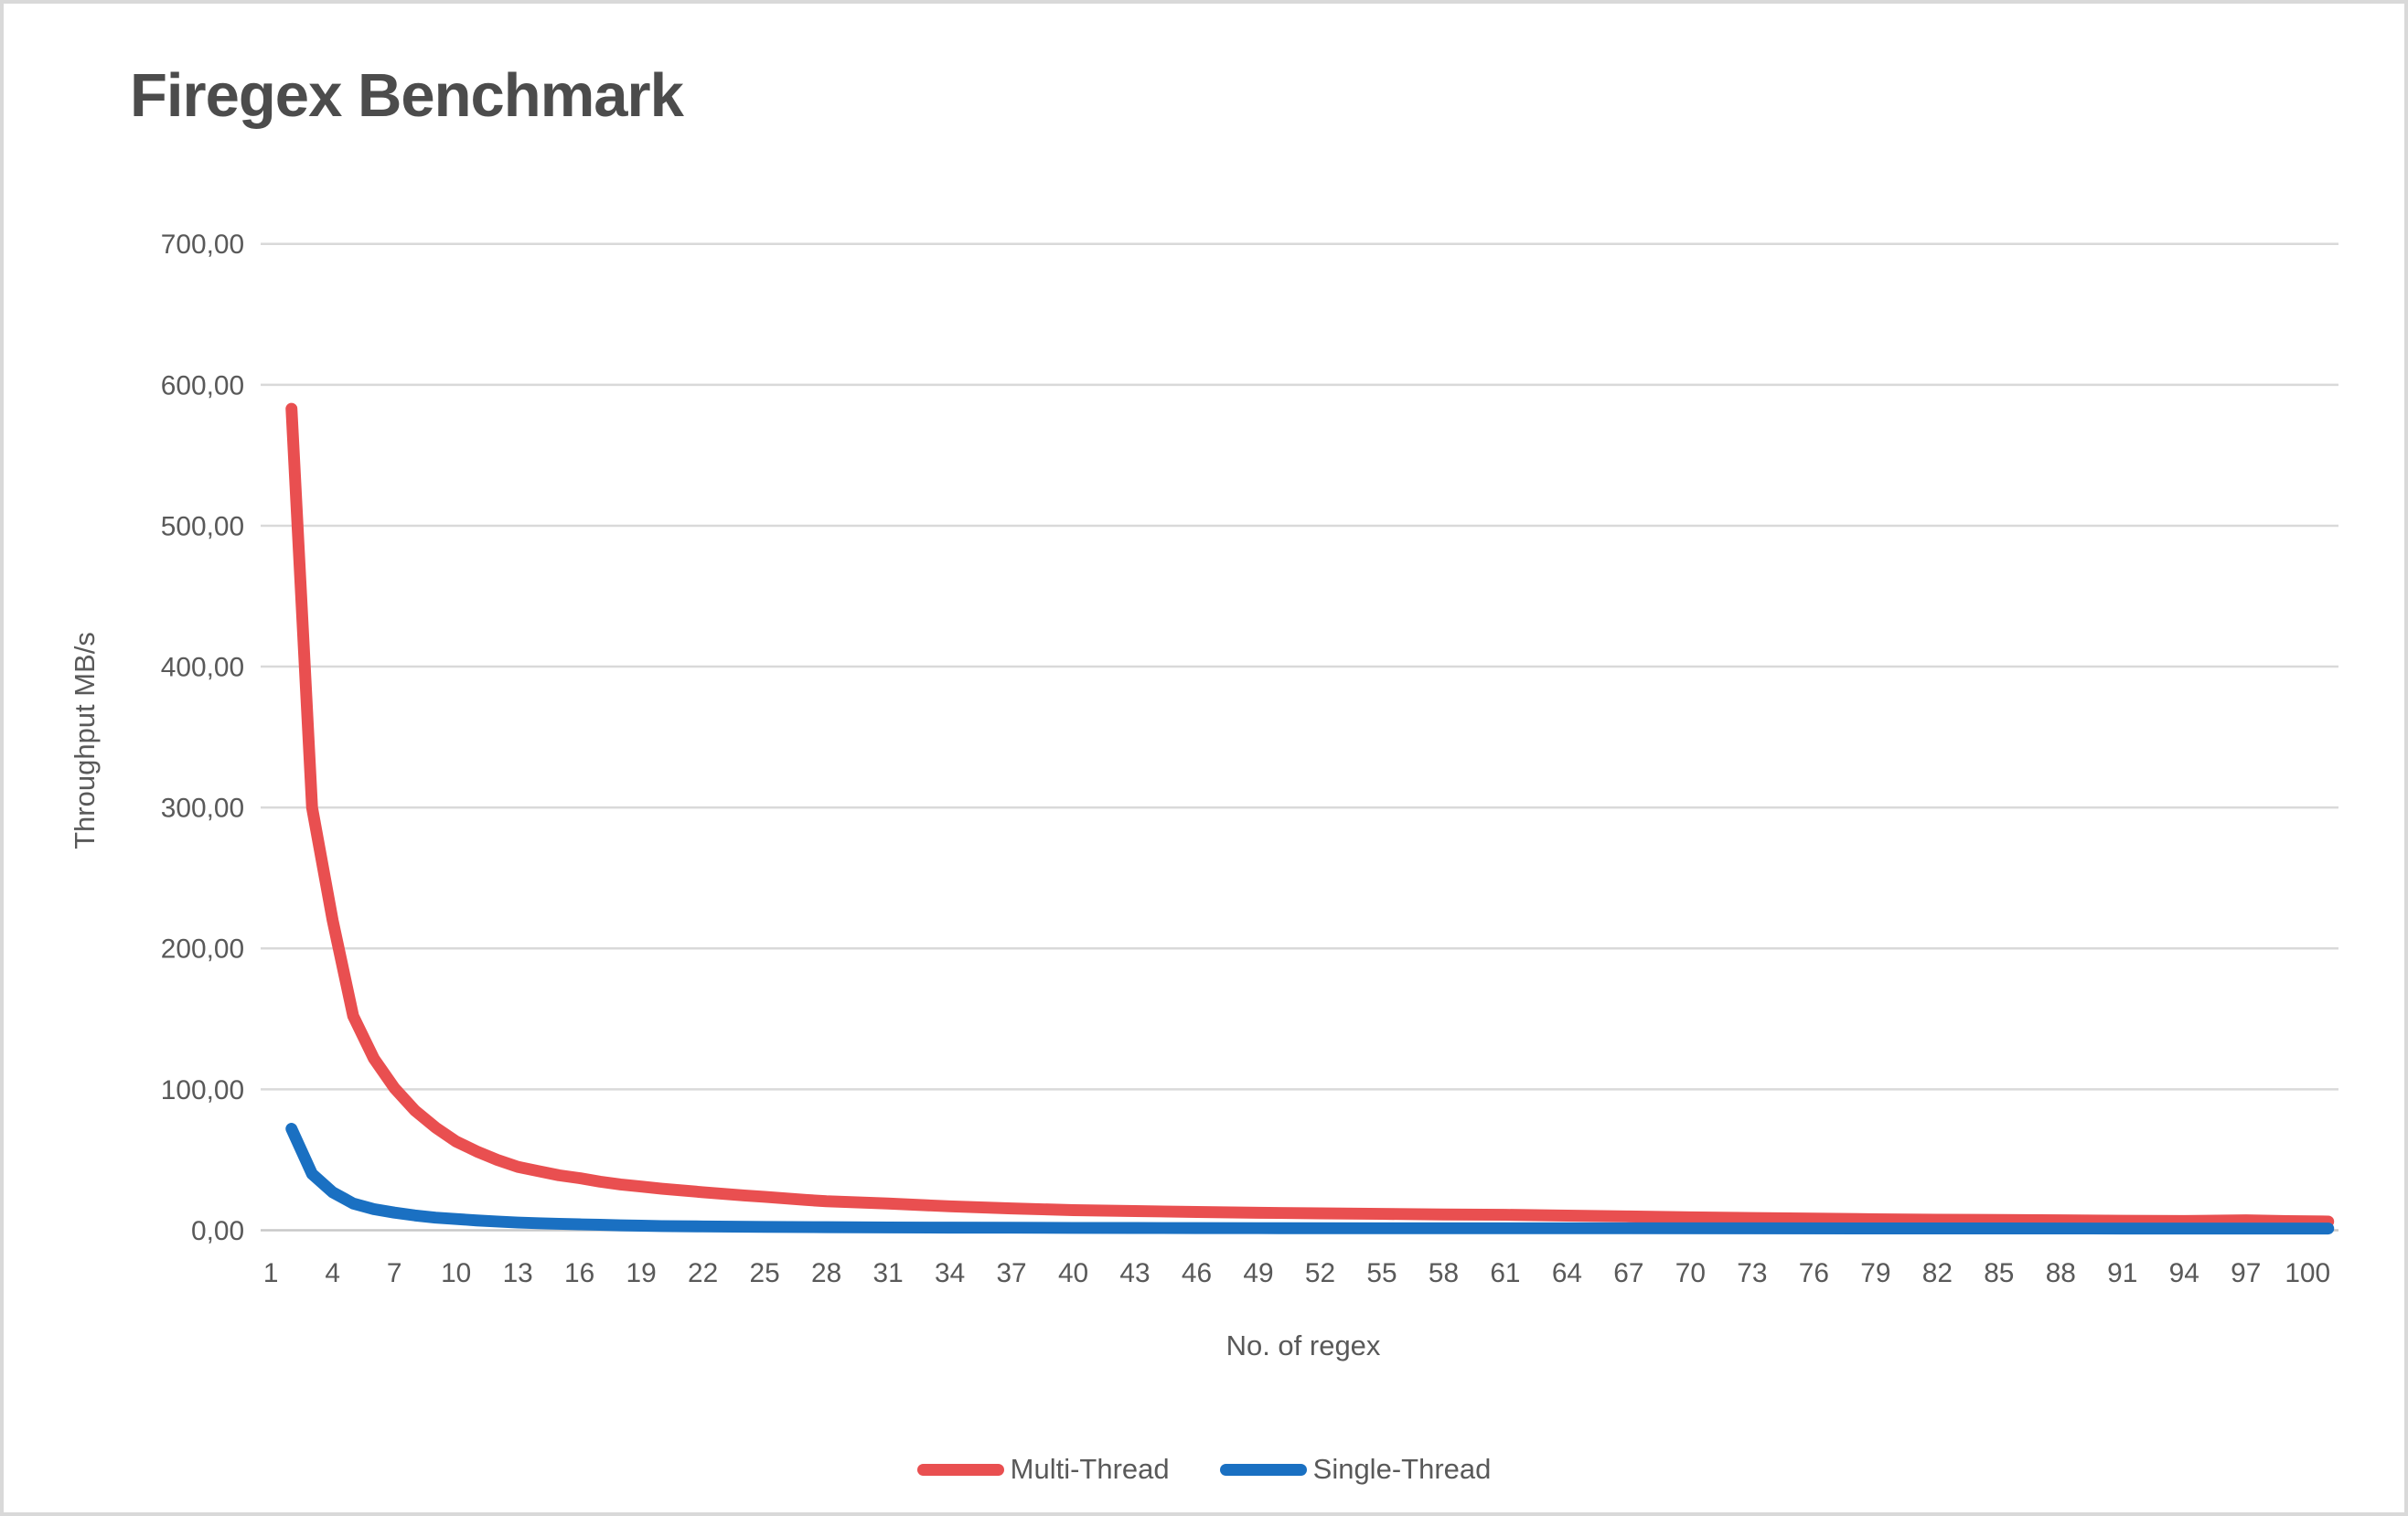 The height and width of the screenshot is (1516, 2408). Describe the element at coordinates (456, 1273) in the screenshot. I see `x-tick-label: 10` at that location.